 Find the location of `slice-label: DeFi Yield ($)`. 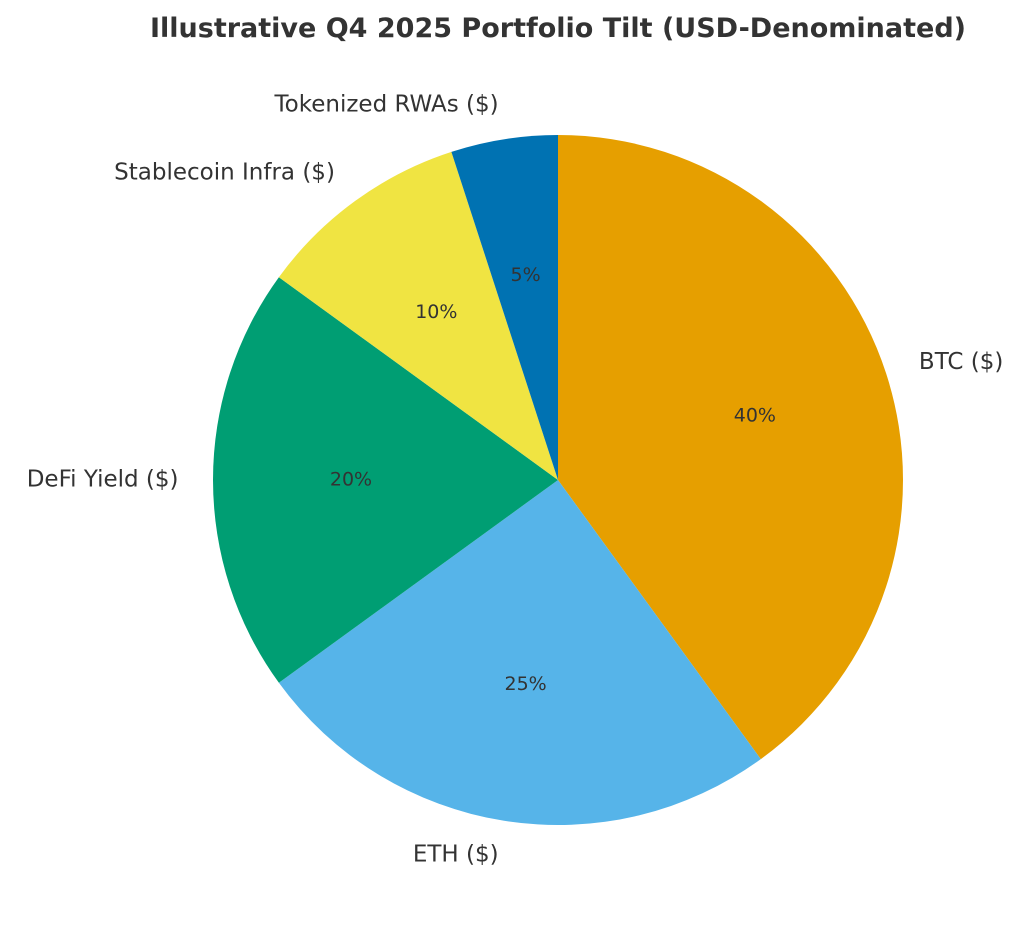

slice-label: DeFi Yield ($) is located at coordinates (103, 480).